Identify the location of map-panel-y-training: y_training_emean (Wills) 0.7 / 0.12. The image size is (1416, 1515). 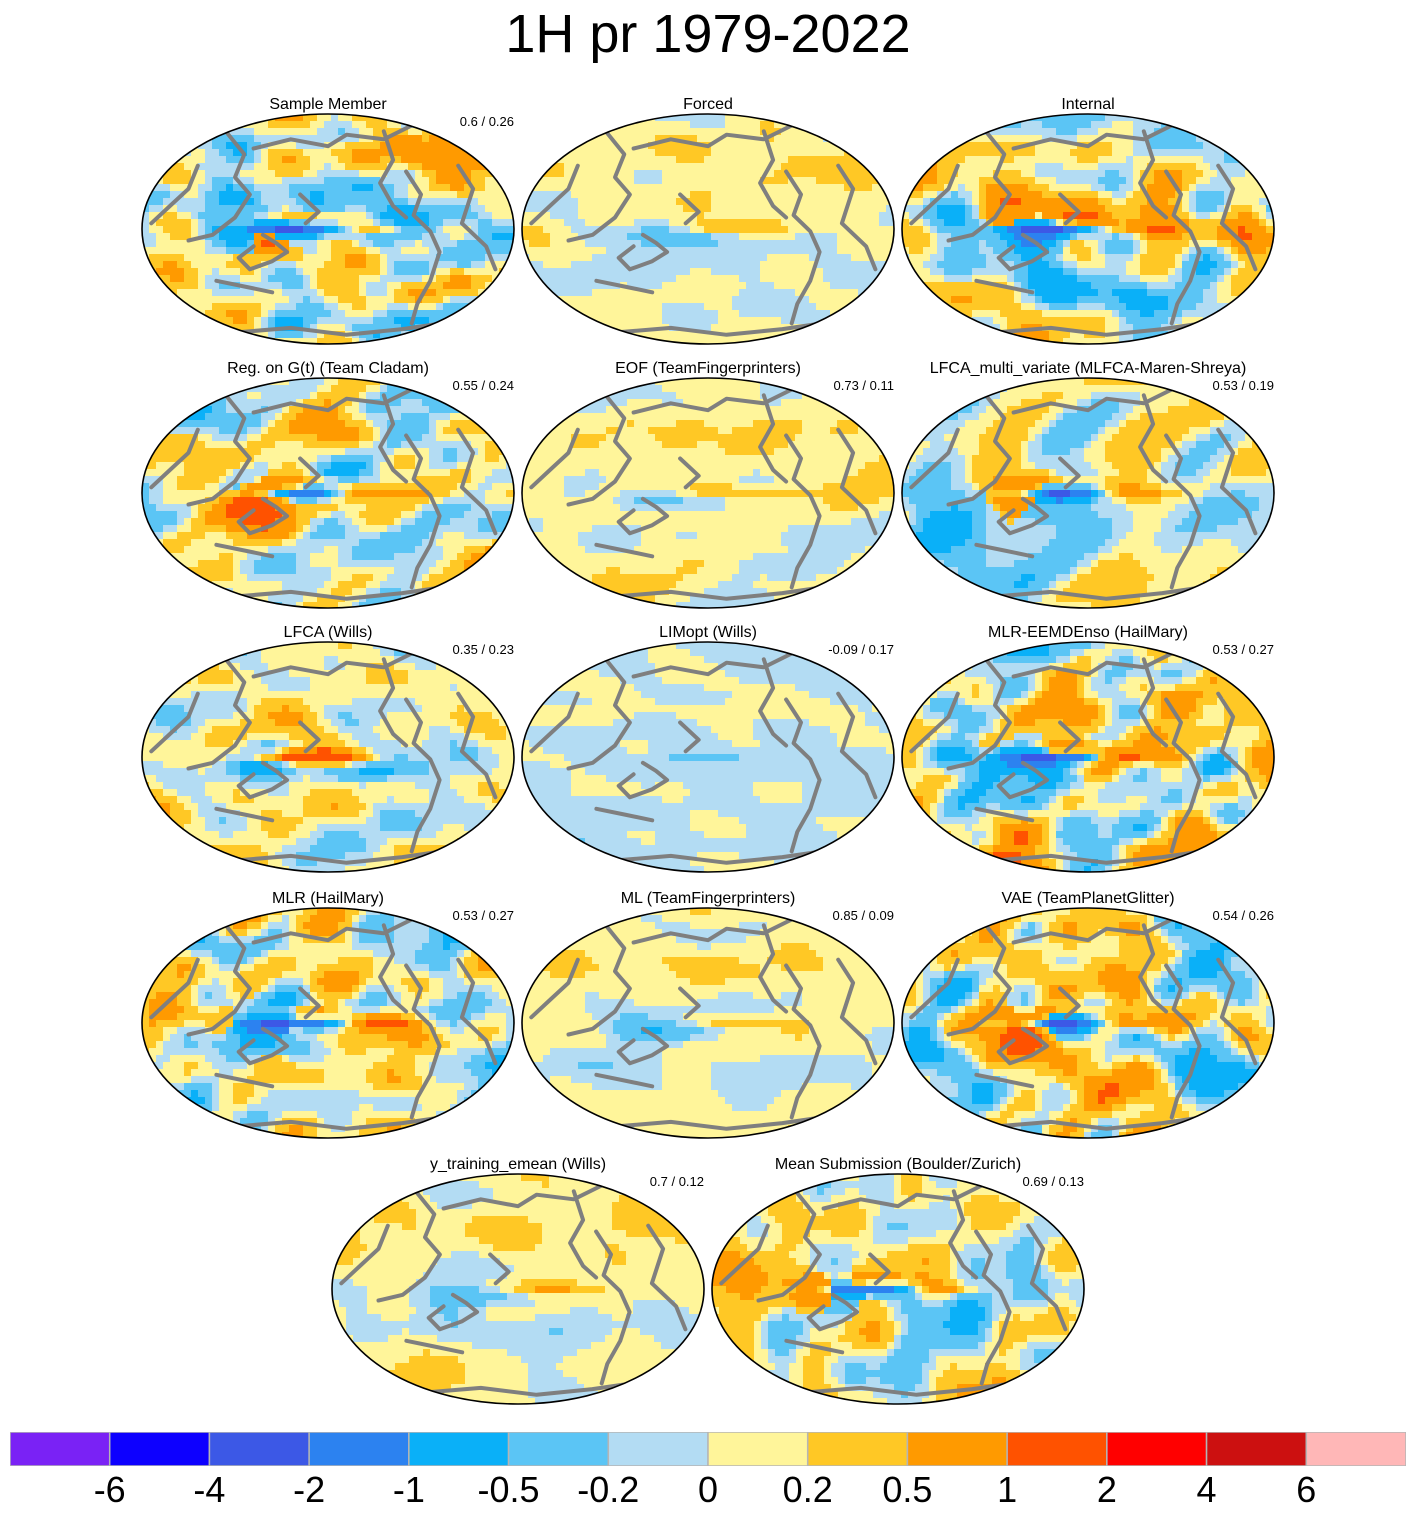
(520, 1280).